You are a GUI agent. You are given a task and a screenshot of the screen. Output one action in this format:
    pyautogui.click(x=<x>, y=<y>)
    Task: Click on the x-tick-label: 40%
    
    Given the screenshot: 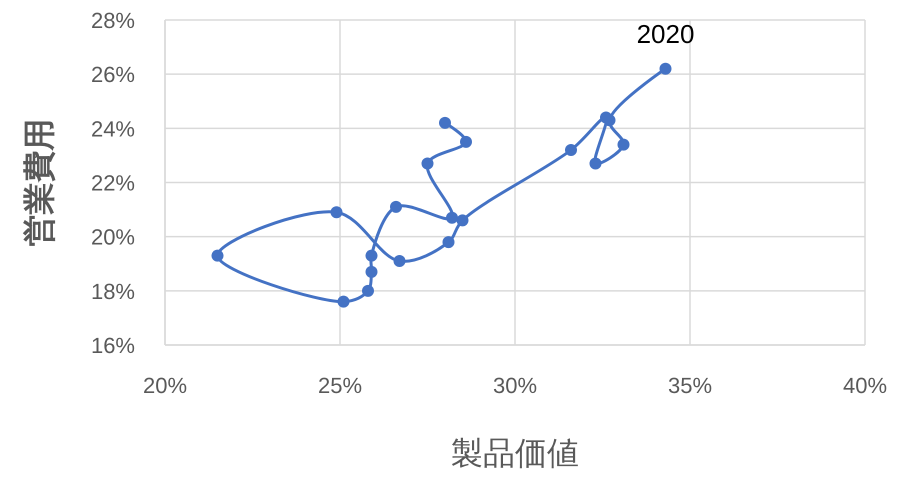 What is the action you would take?
    pyautogui.click(x=865, y=385)
    